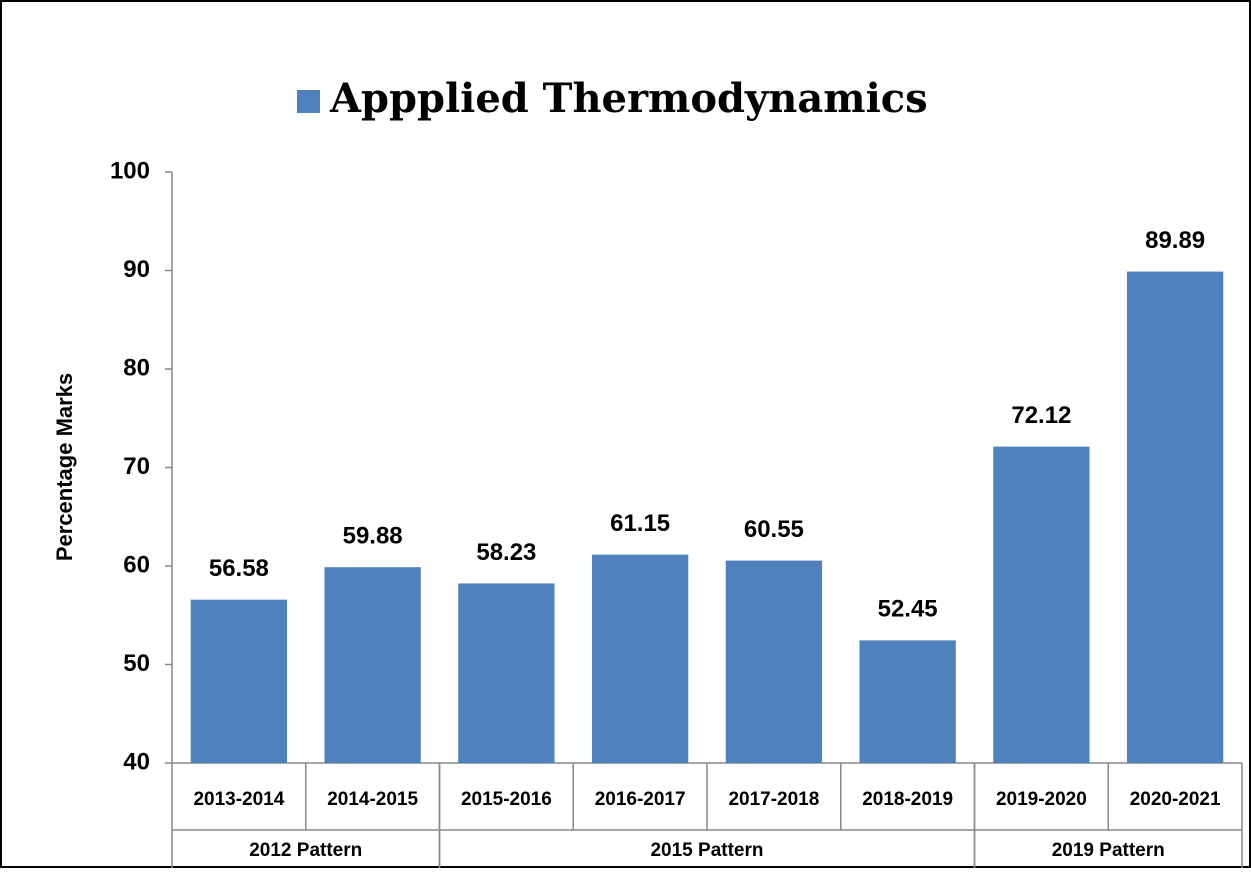  Describe the element at coordinates (373, 536) in the screenshot. I see `value-label: 59.88` at that location.